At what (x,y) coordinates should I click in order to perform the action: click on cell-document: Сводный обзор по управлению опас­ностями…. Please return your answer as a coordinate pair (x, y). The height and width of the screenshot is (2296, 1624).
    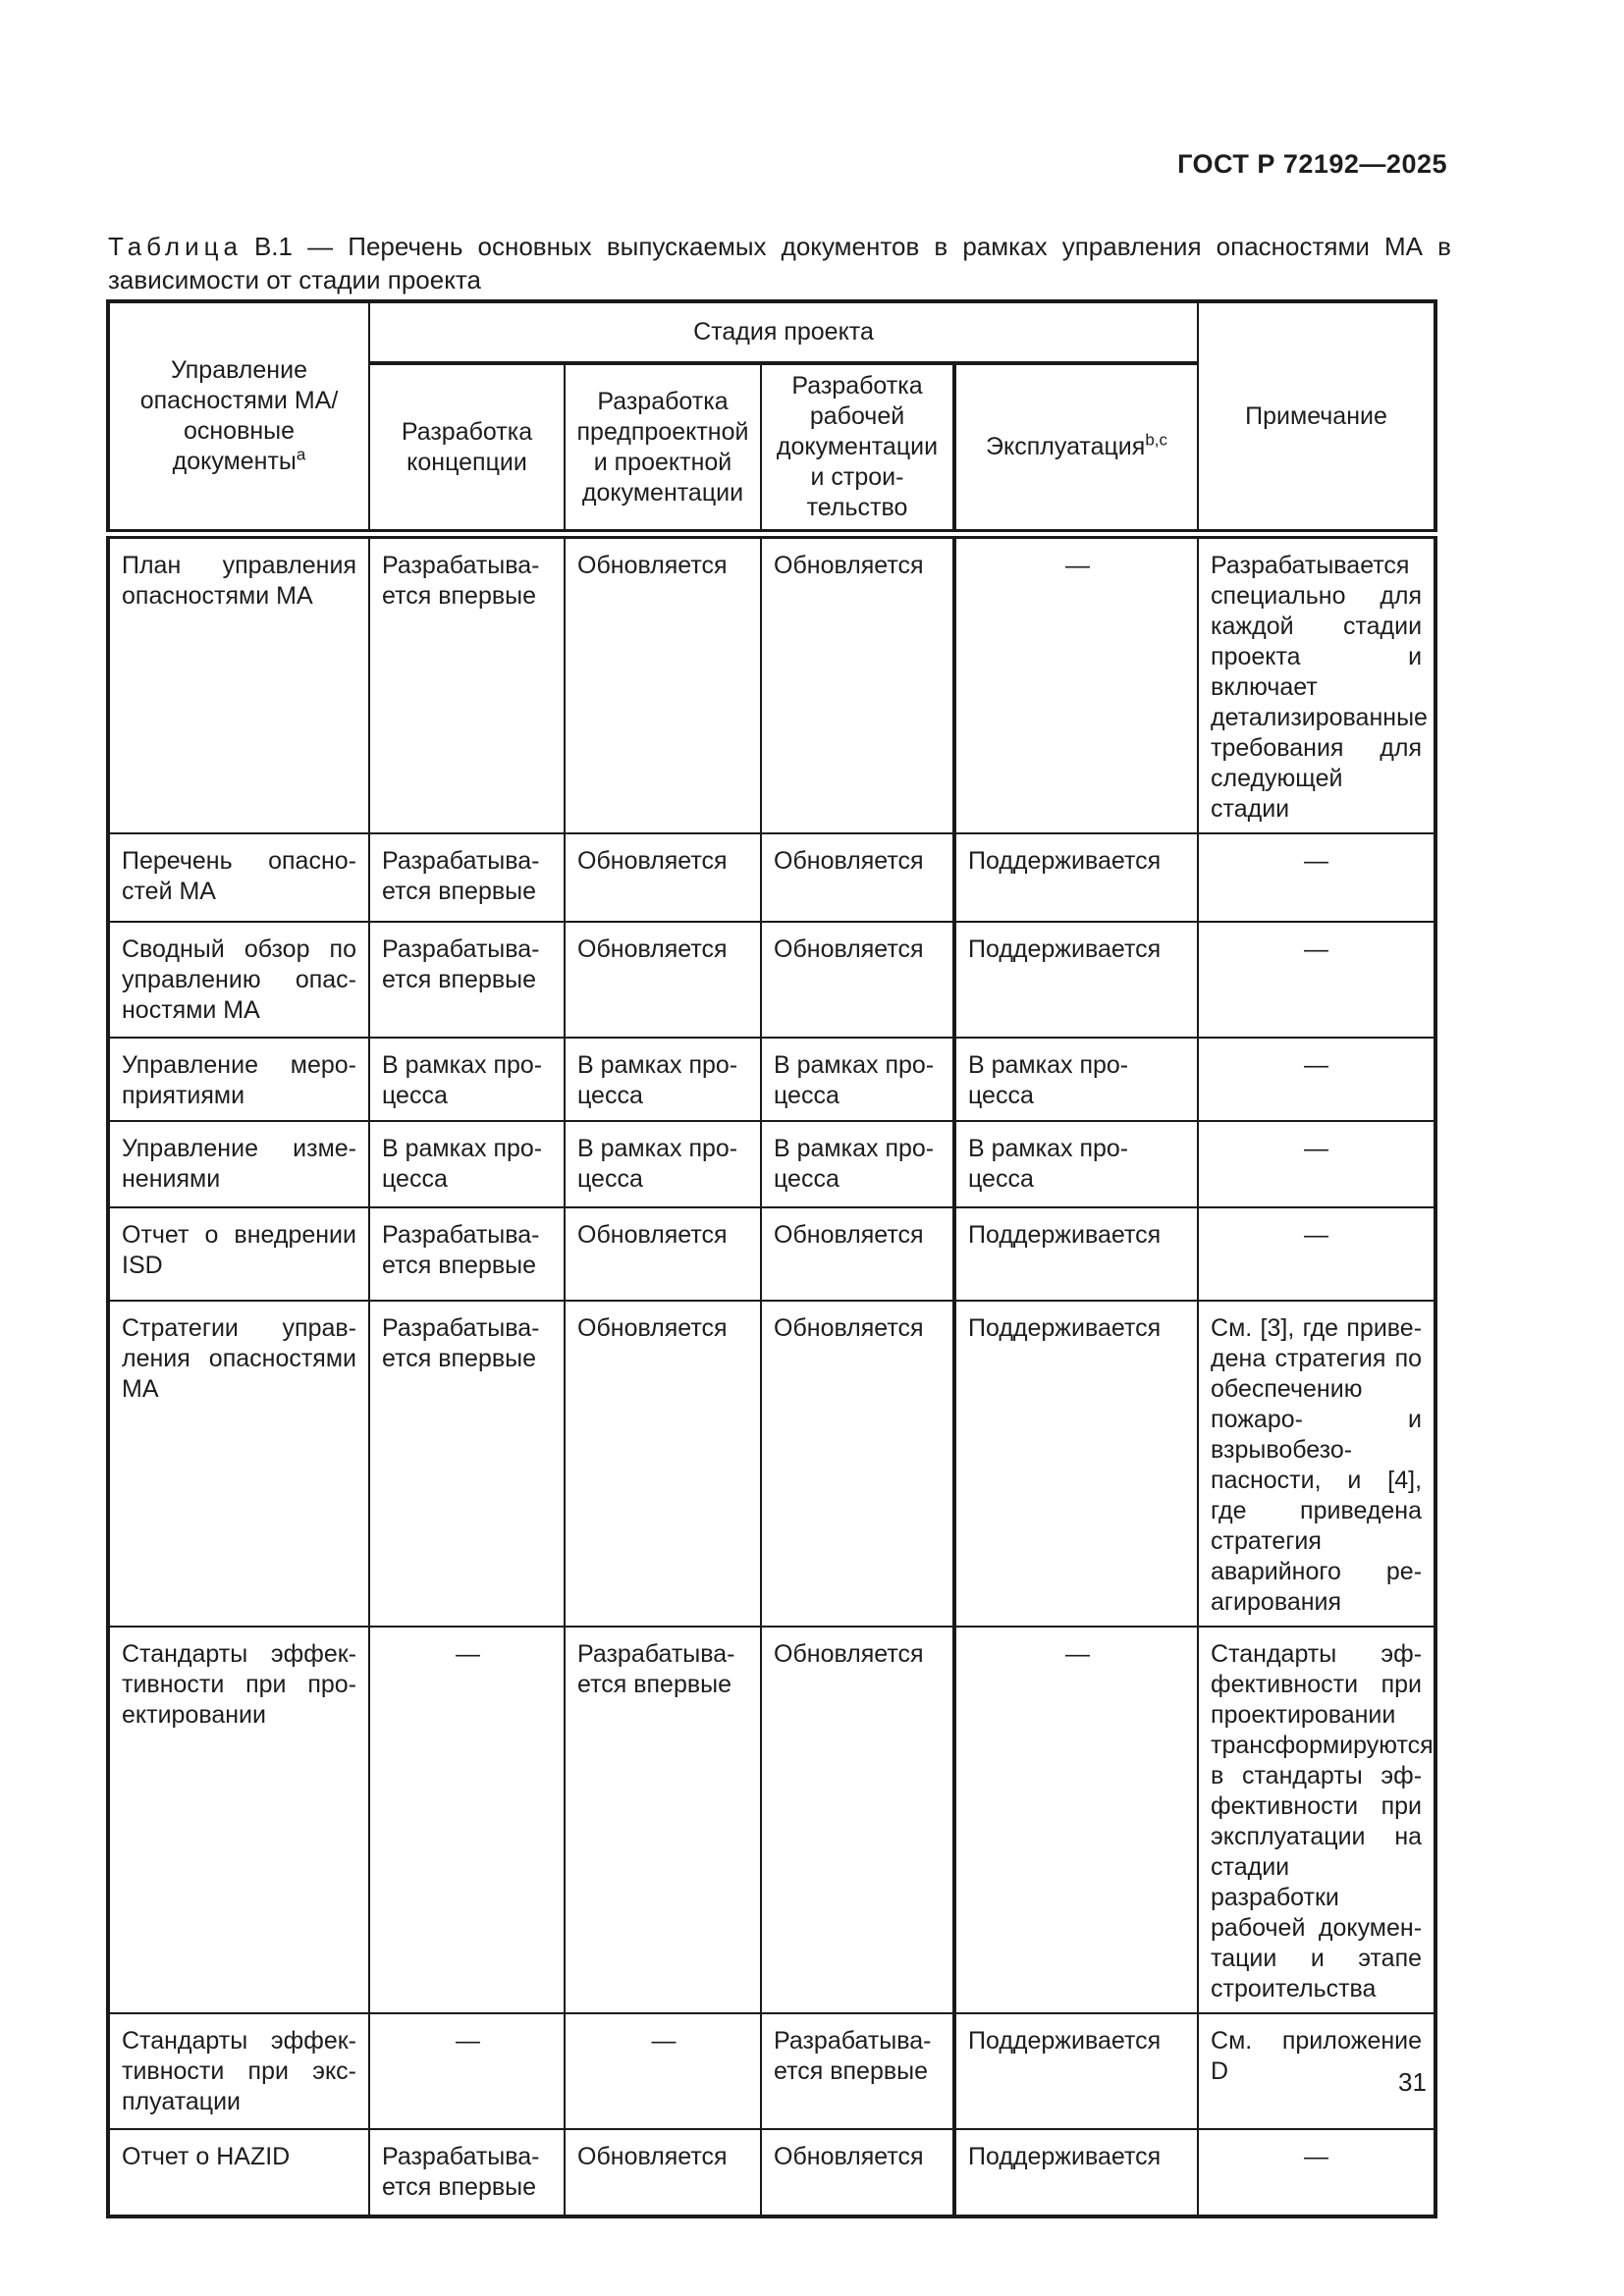
    Looking at the image, I should click on (238, 980).